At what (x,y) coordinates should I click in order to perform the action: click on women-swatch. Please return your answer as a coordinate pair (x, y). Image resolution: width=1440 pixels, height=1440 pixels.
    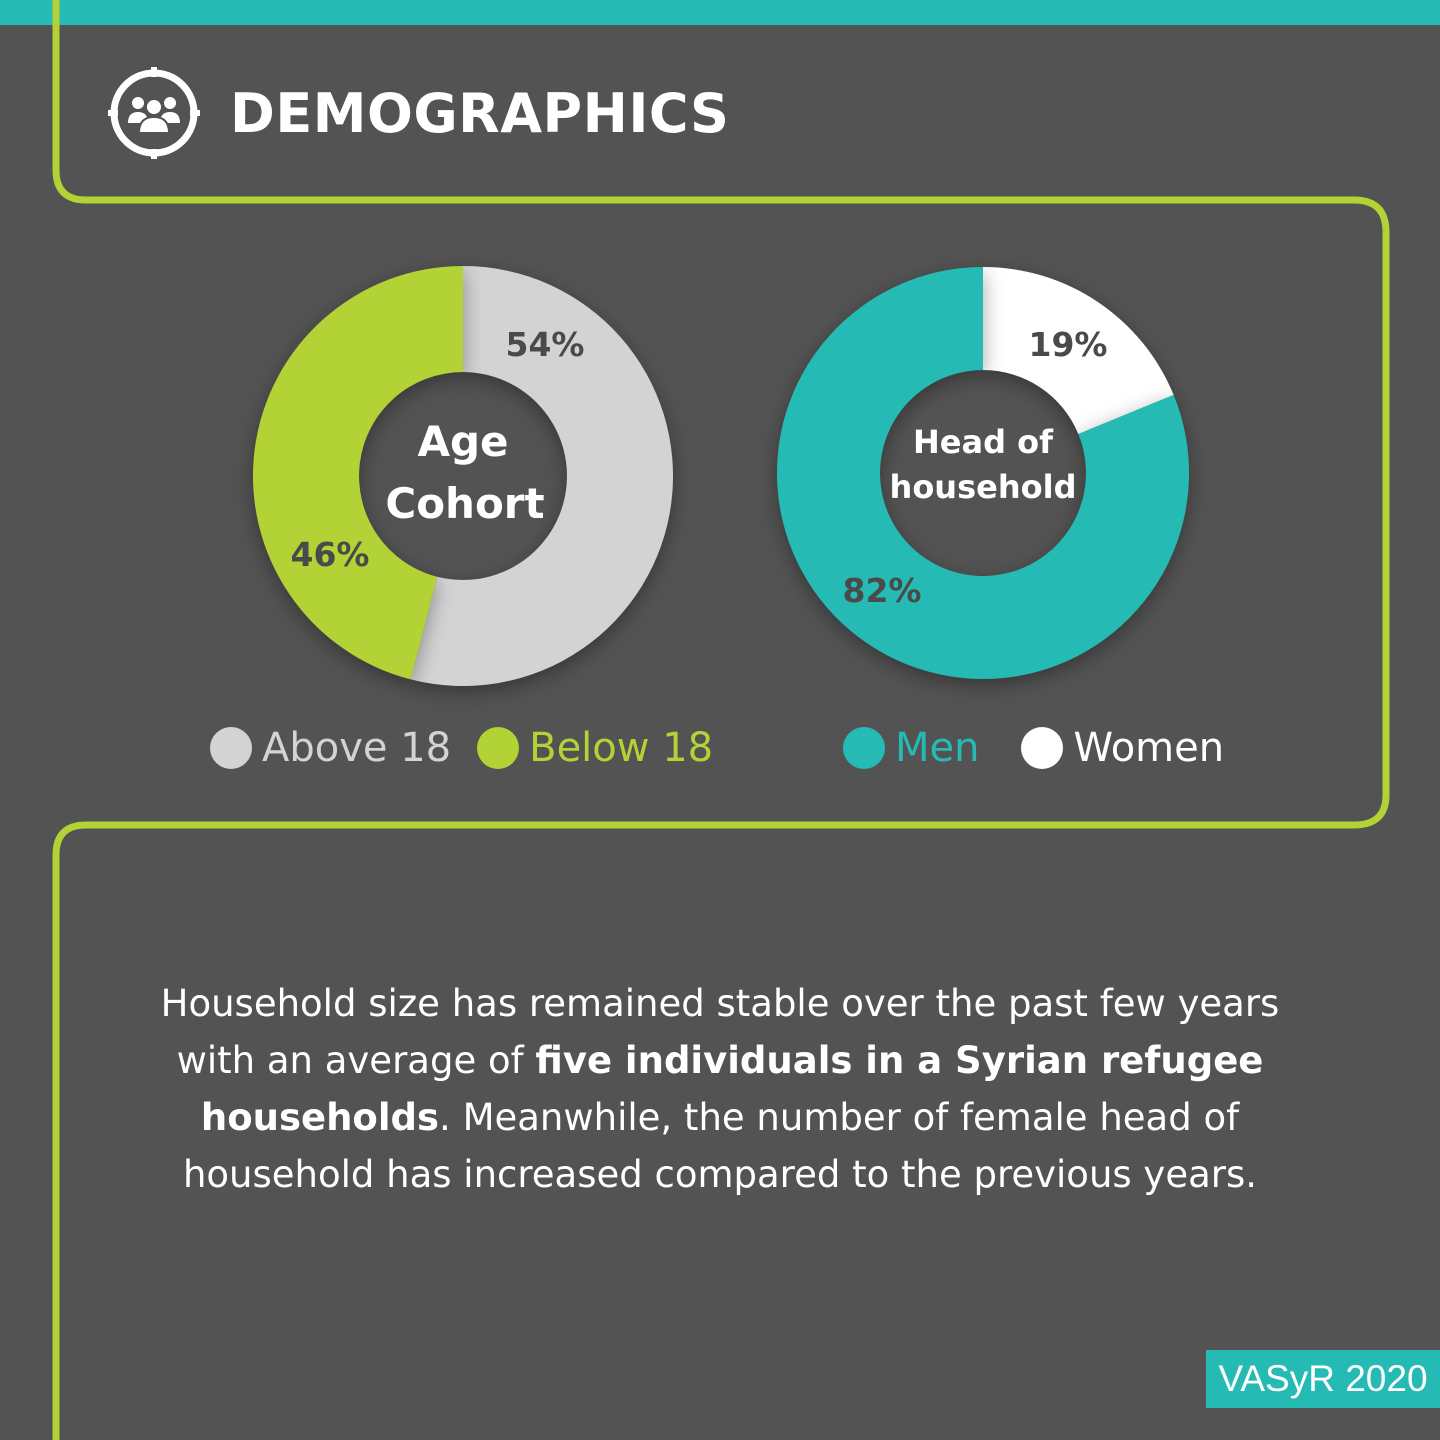
    Looking at the image, I should click on (1042, 748).